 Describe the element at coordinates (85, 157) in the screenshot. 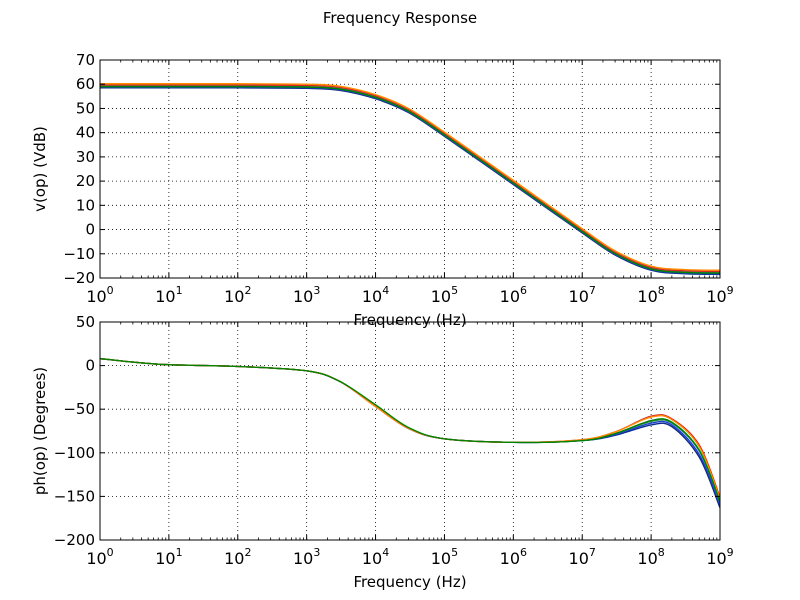

I see `y-tick-label: 30` at that location.